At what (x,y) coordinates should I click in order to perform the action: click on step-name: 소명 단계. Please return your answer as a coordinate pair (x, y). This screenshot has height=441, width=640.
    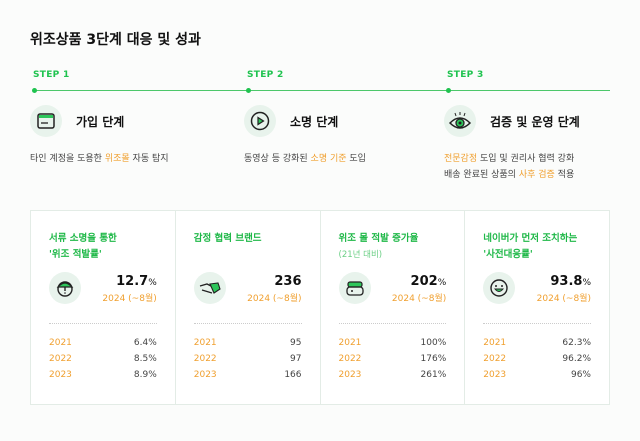
    Looking at the image, I should click on (314, 121).